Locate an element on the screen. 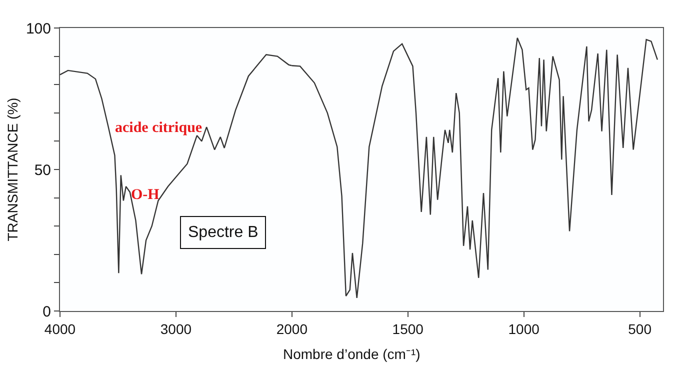  x-tick-label: 3000 is located at coordinates (176, 328).